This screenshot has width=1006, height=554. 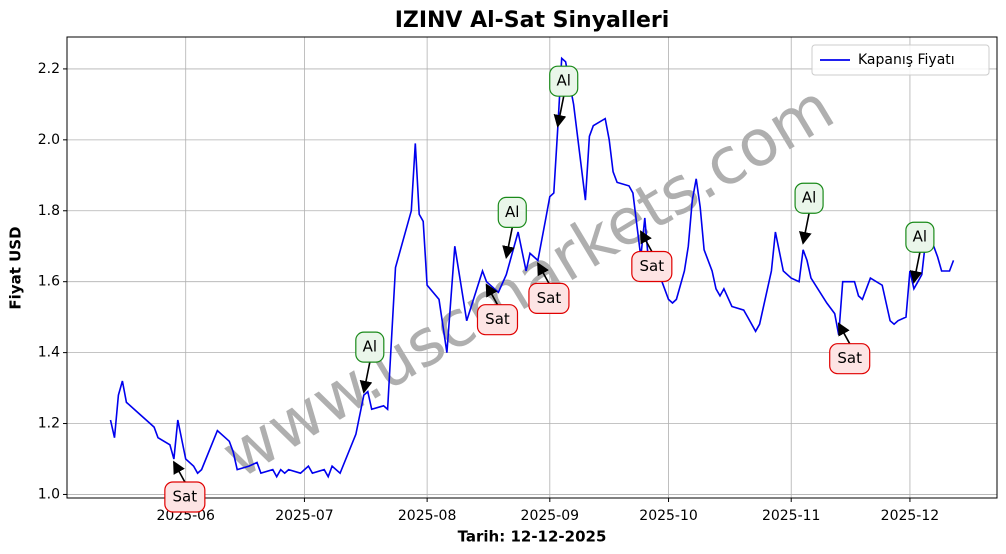 I want to click on y-tick-label: 2.0, so click(x=49, y=140).